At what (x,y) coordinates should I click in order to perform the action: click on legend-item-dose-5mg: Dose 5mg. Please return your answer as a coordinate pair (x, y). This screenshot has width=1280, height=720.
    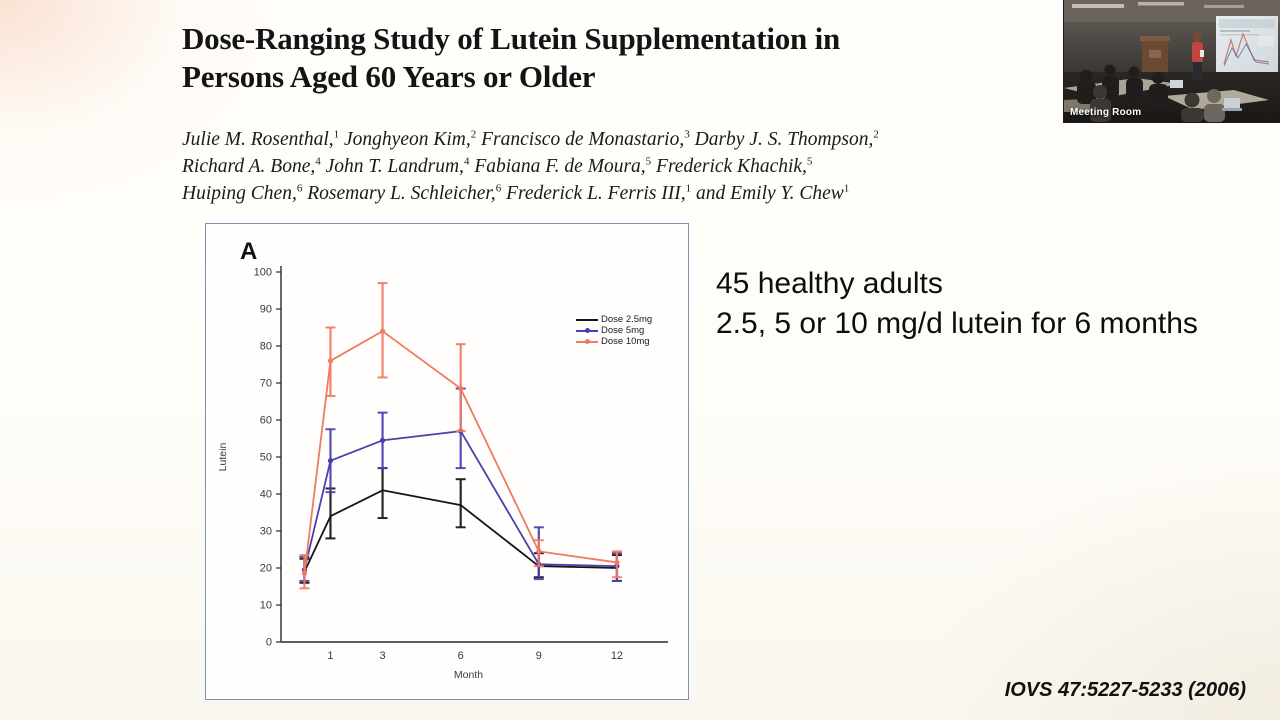
    Looking at the image, I should click on (631, 330).